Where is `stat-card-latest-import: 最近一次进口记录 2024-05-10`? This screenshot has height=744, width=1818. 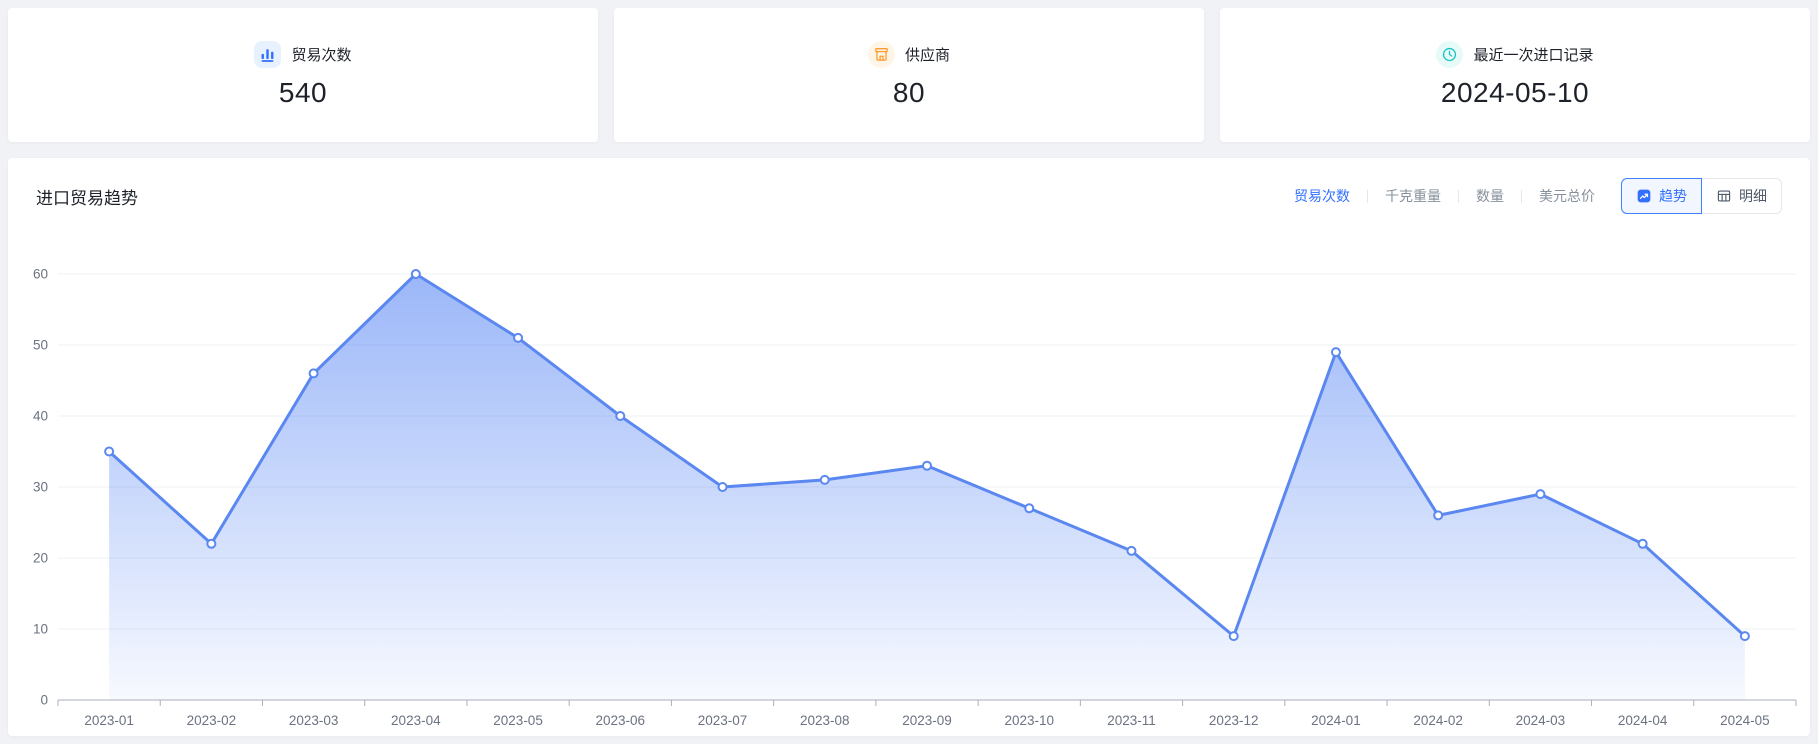 stat-card-latest-import: 最近一次进口记录 2024-05-10 is located at coordinates (1515, 75).